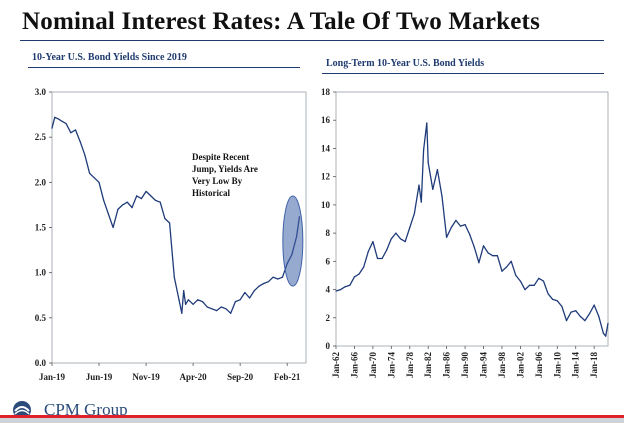  What do you see at coordinates (336, 365) in the screenshot?
I see `x-tick-label: Jan-62` at bounding box center [336, 365].